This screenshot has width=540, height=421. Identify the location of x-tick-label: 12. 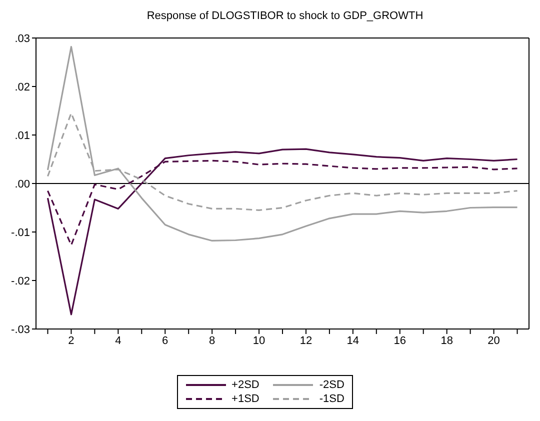
(306, 340).